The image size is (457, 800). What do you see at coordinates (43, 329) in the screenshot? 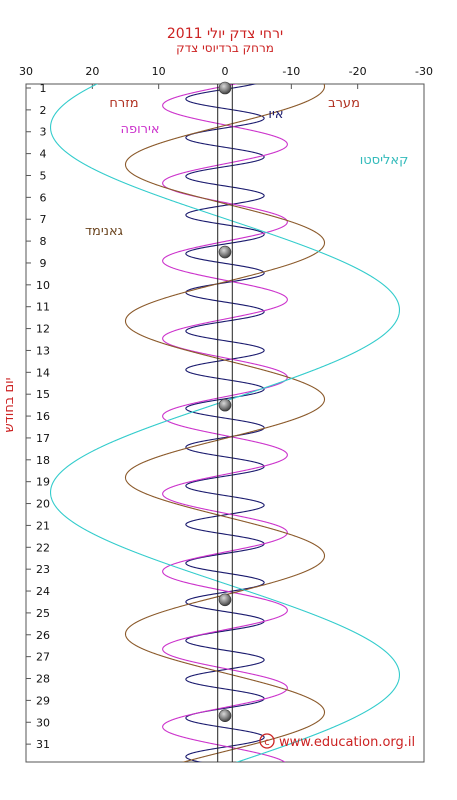
I see `y-tick-label: 12` at bounding box center [43, 329].